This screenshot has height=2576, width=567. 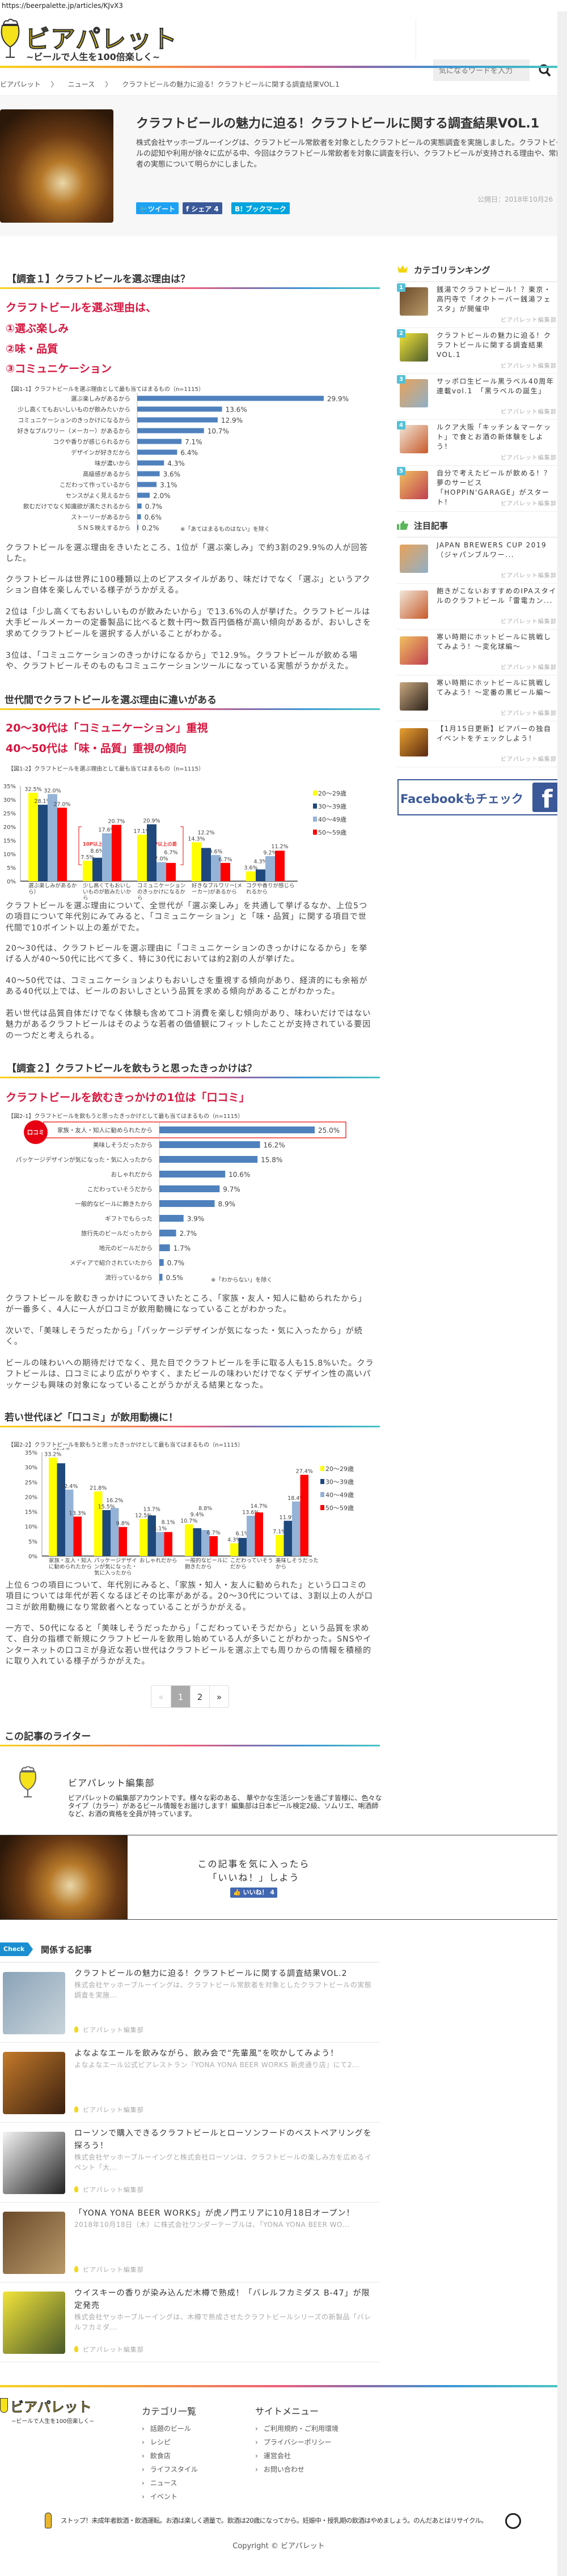 I want to click on featured-title: 寒い時期にホットビールに挑戦してみよう！～変化球編～, so click(x=494, y=642).